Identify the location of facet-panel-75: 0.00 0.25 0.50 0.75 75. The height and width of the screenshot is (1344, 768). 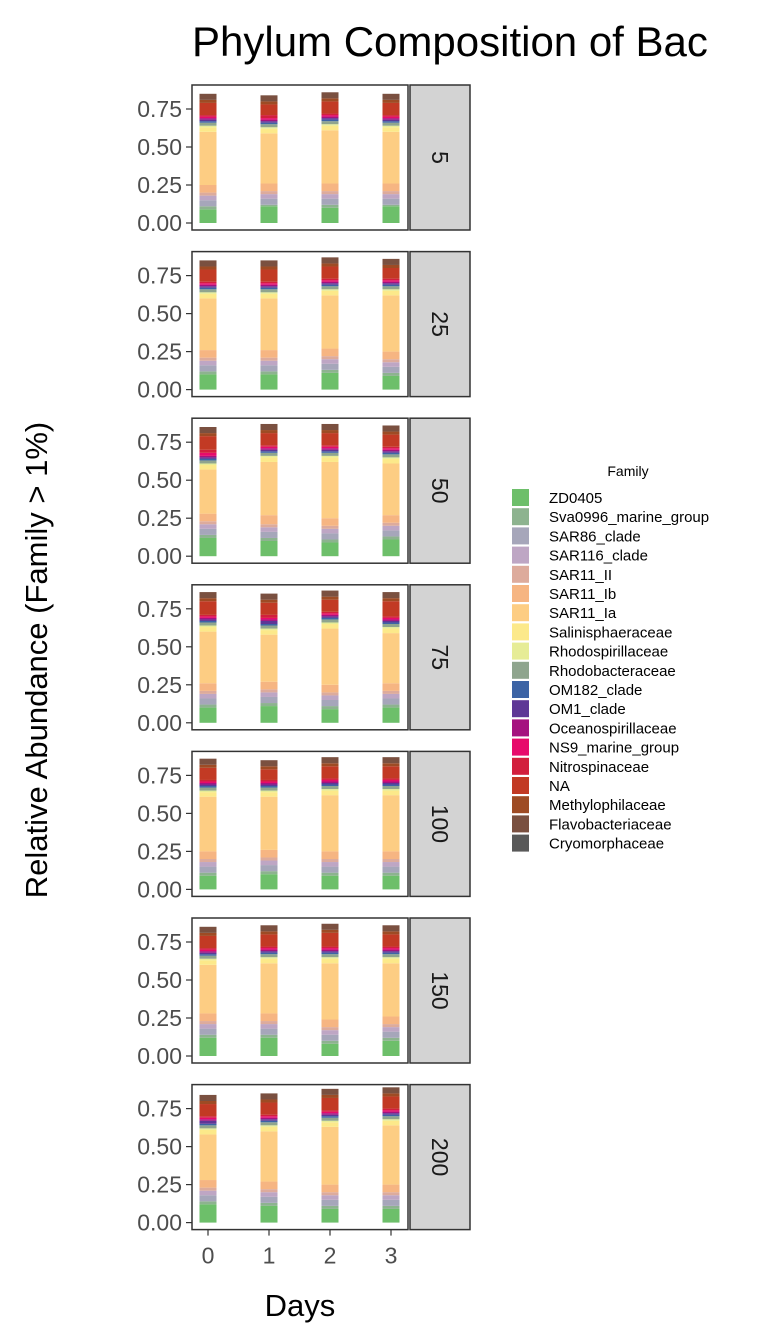
(304, 660).